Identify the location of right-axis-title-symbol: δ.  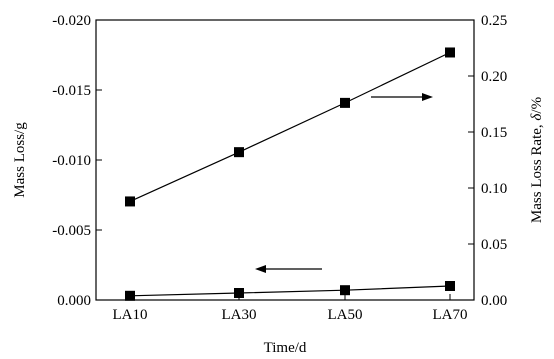
(537, 117).